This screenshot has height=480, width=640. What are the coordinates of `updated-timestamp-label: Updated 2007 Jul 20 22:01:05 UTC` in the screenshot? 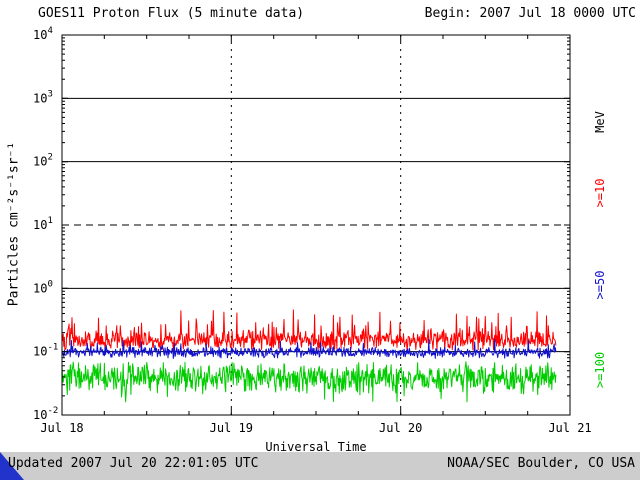 It's located at (133, 463).